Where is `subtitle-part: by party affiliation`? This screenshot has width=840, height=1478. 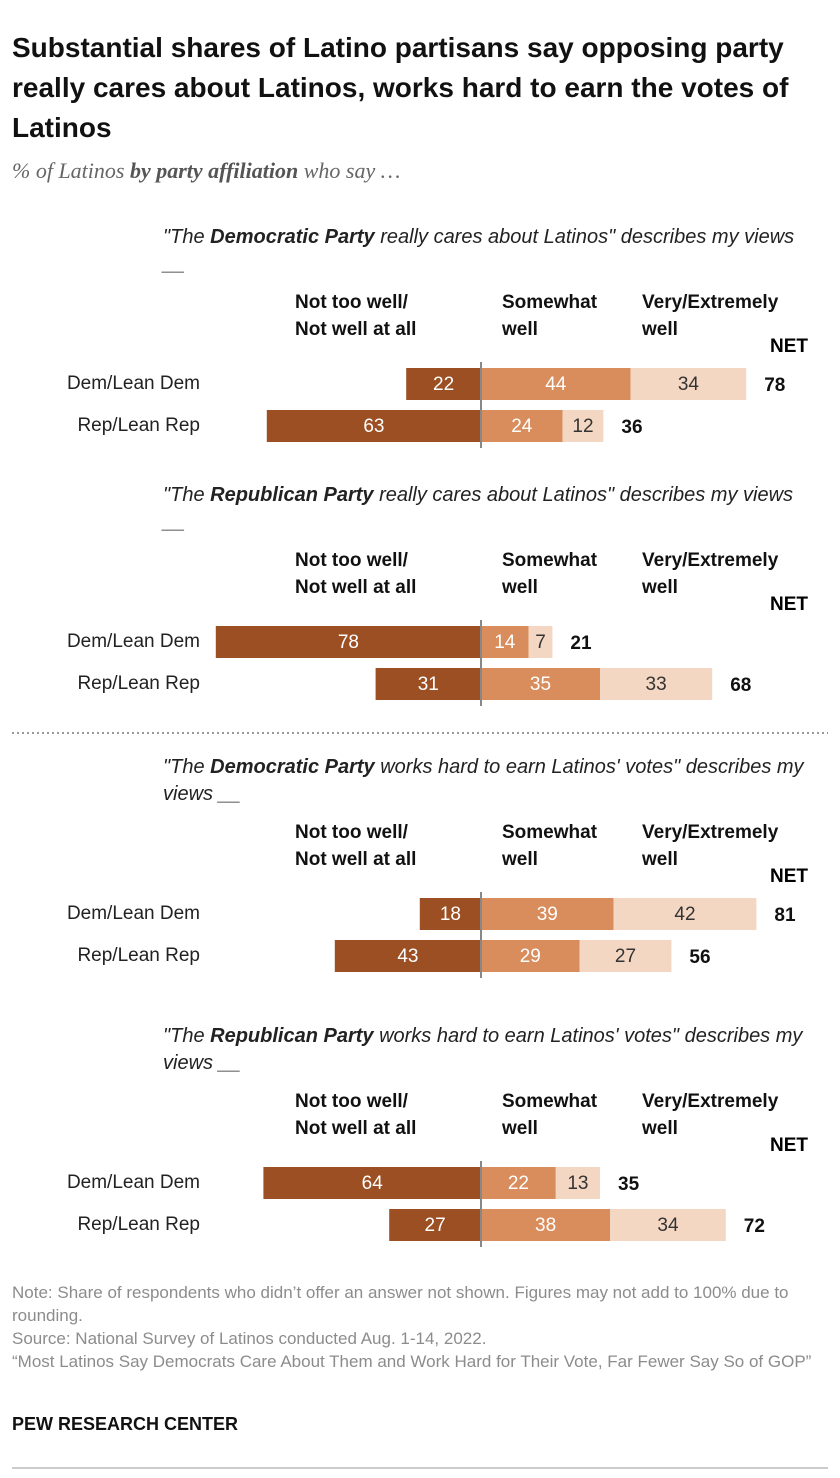
subtitle-part: by party affiliation is located at coordinates (214, 170).